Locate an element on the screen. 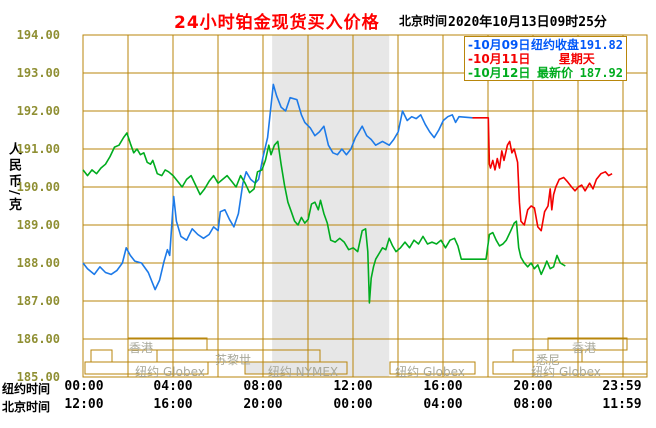  ny-time-tick: 16:00 is located at coordinates (443, 386).